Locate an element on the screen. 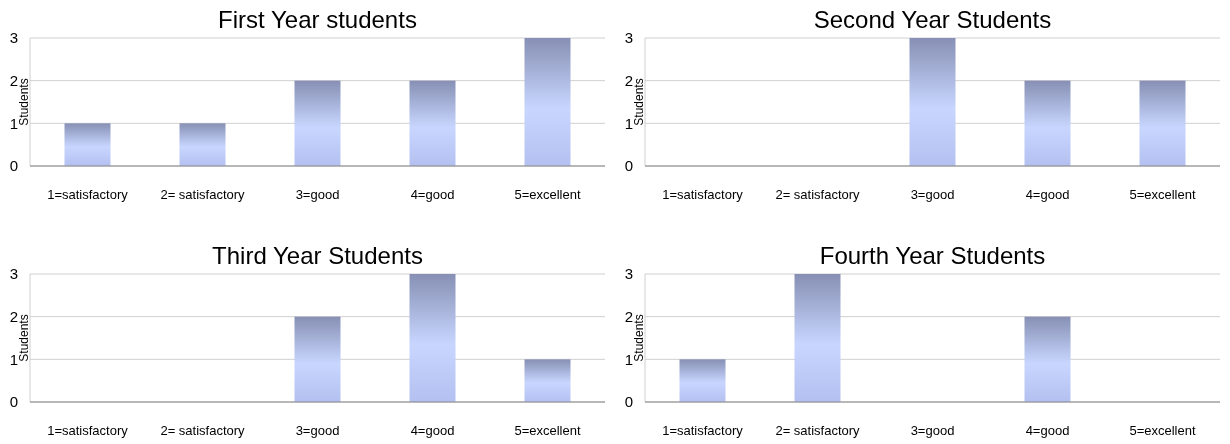 Image resolution: width=1230 pixels, height=444 pixels. chart-title: First Year students is located at coordinates (317, 19).